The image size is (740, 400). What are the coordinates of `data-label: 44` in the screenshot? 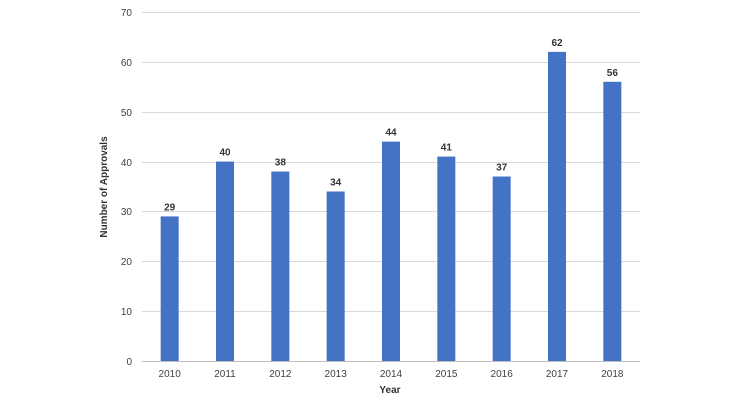 It's located at (391, 133).